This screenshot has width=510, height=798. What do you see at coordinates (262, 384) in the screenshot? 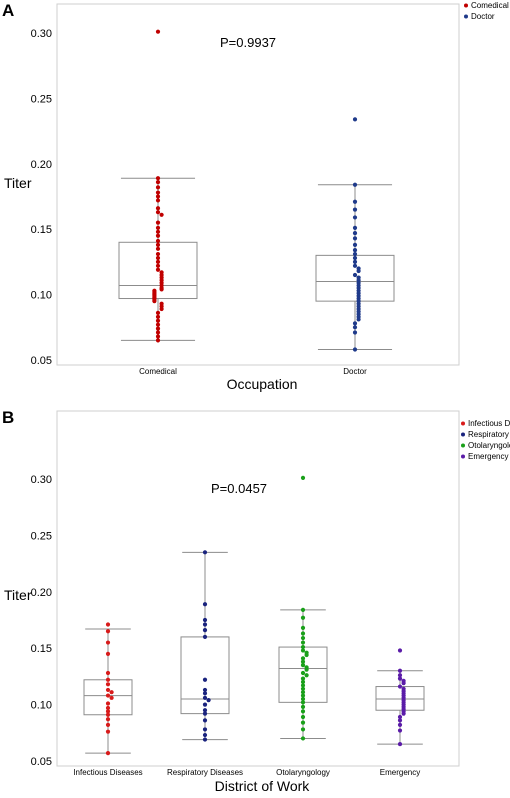
I see `panel-a-x-axis-label: Occupation` at bounding box center [262, 384].